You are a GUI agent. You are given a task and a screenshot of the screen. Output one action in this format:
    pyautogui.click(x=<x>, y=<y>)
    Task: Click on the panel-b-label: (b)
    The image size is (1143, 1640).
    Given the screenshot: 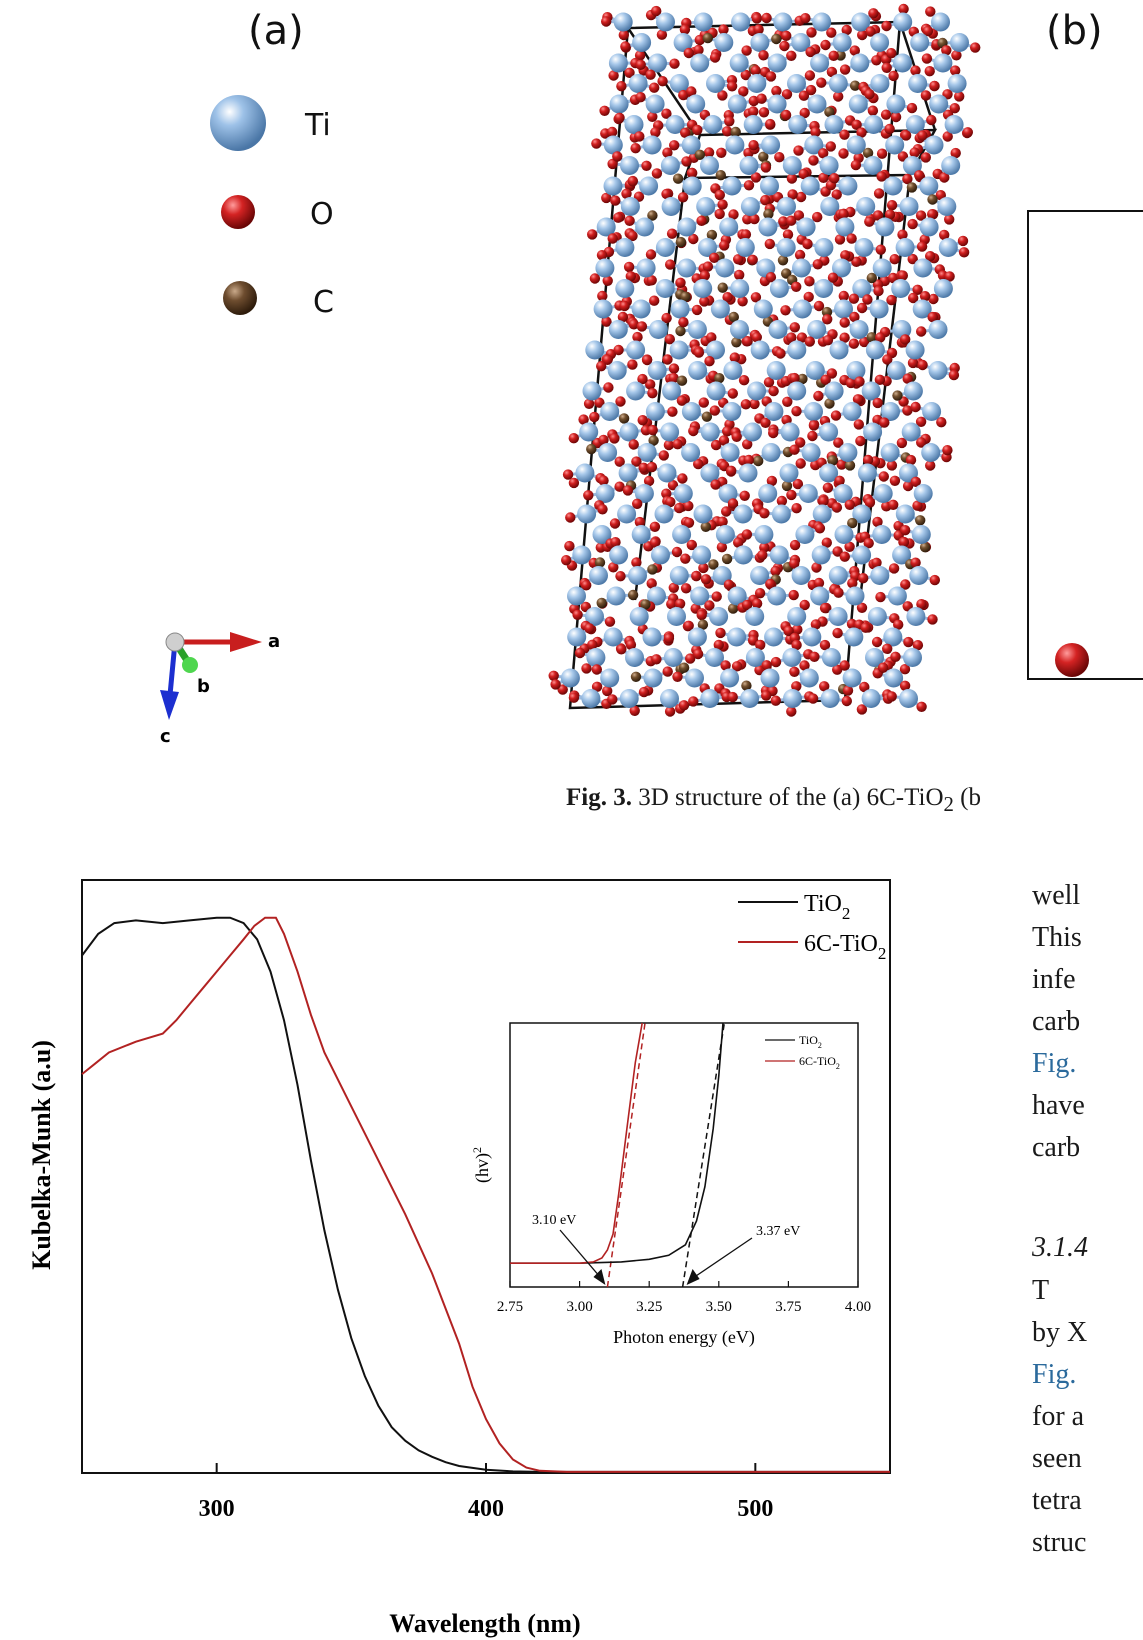 What is the action you would take?
    pyautogui.click(x=1074, y=31)
    